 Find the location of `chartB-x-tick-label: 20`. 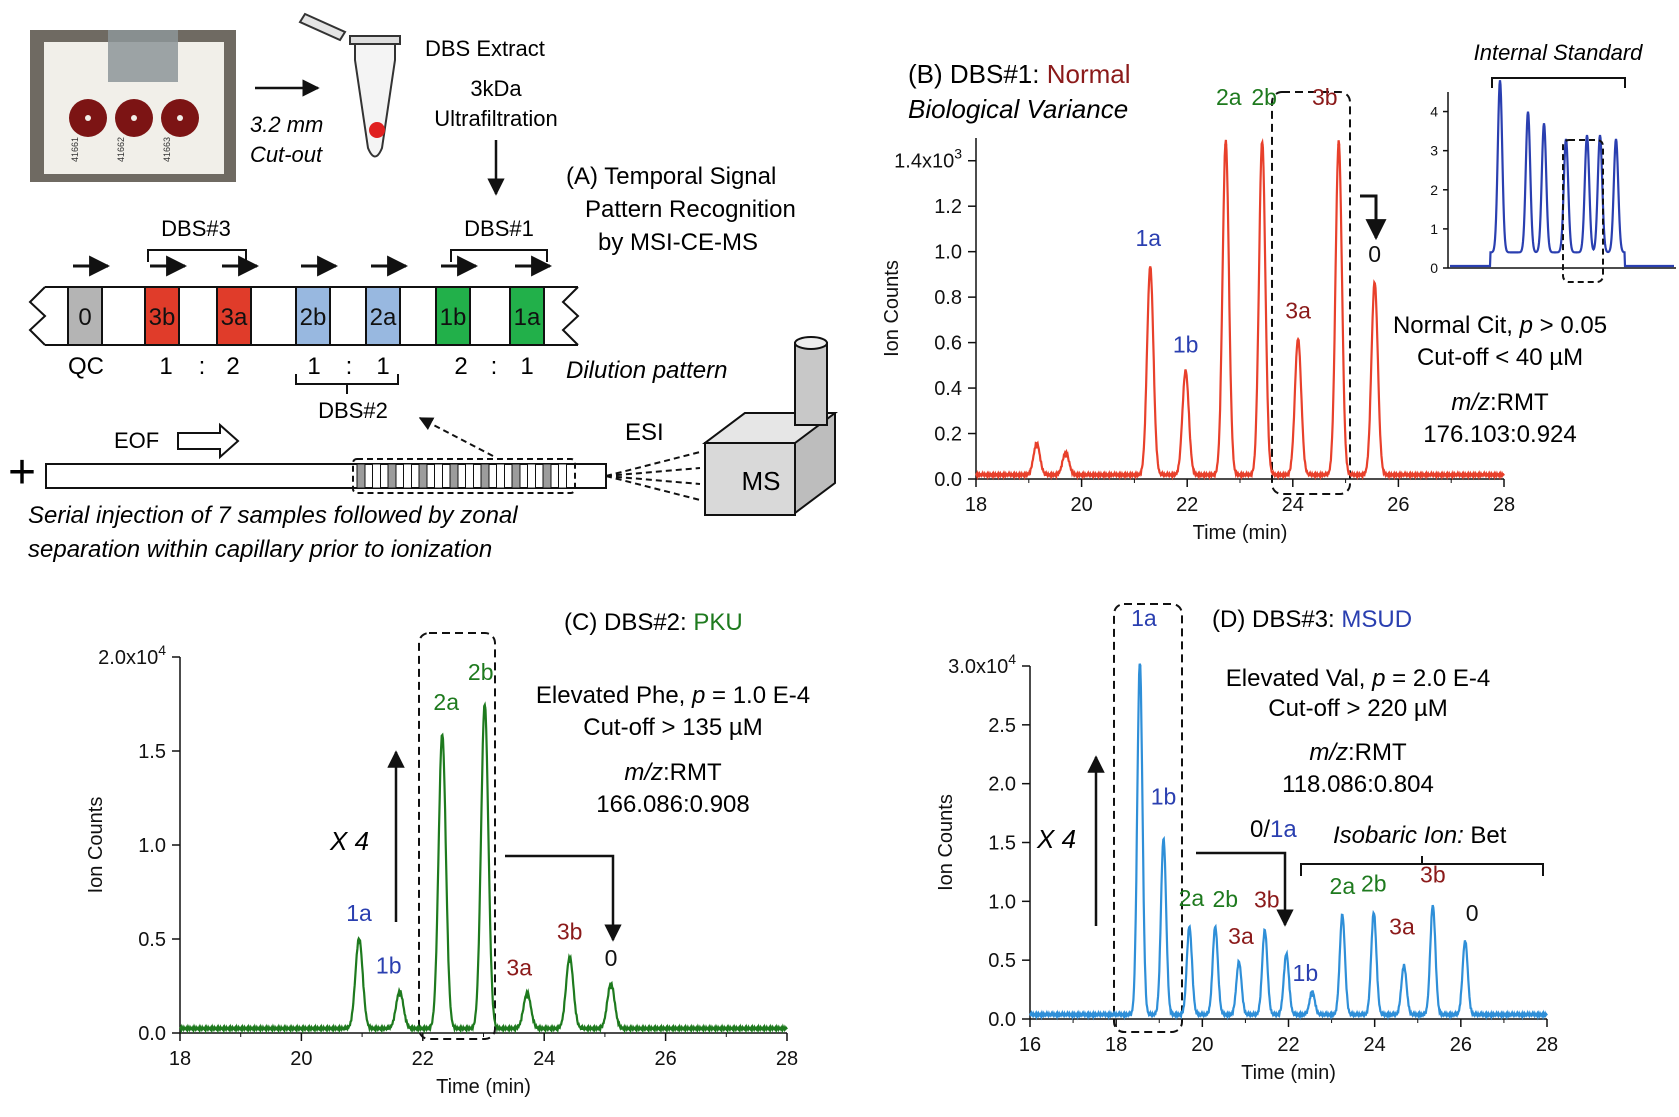

chartB-x-tick-label: 20 is located at coordinates (1081, 505).